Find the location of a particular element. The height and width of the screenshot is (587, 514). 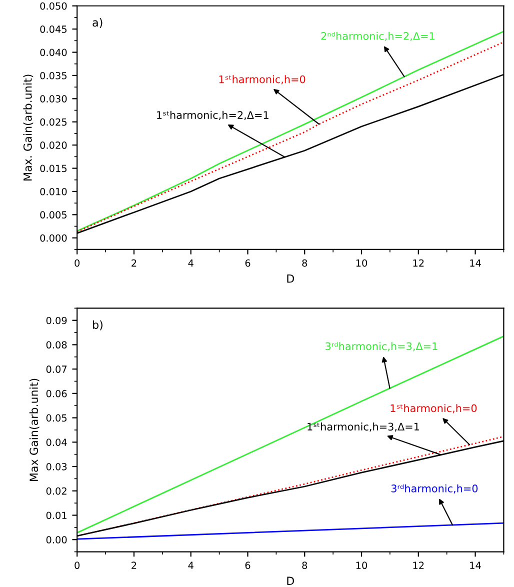

text: a) is located at coordinates (97, 23).